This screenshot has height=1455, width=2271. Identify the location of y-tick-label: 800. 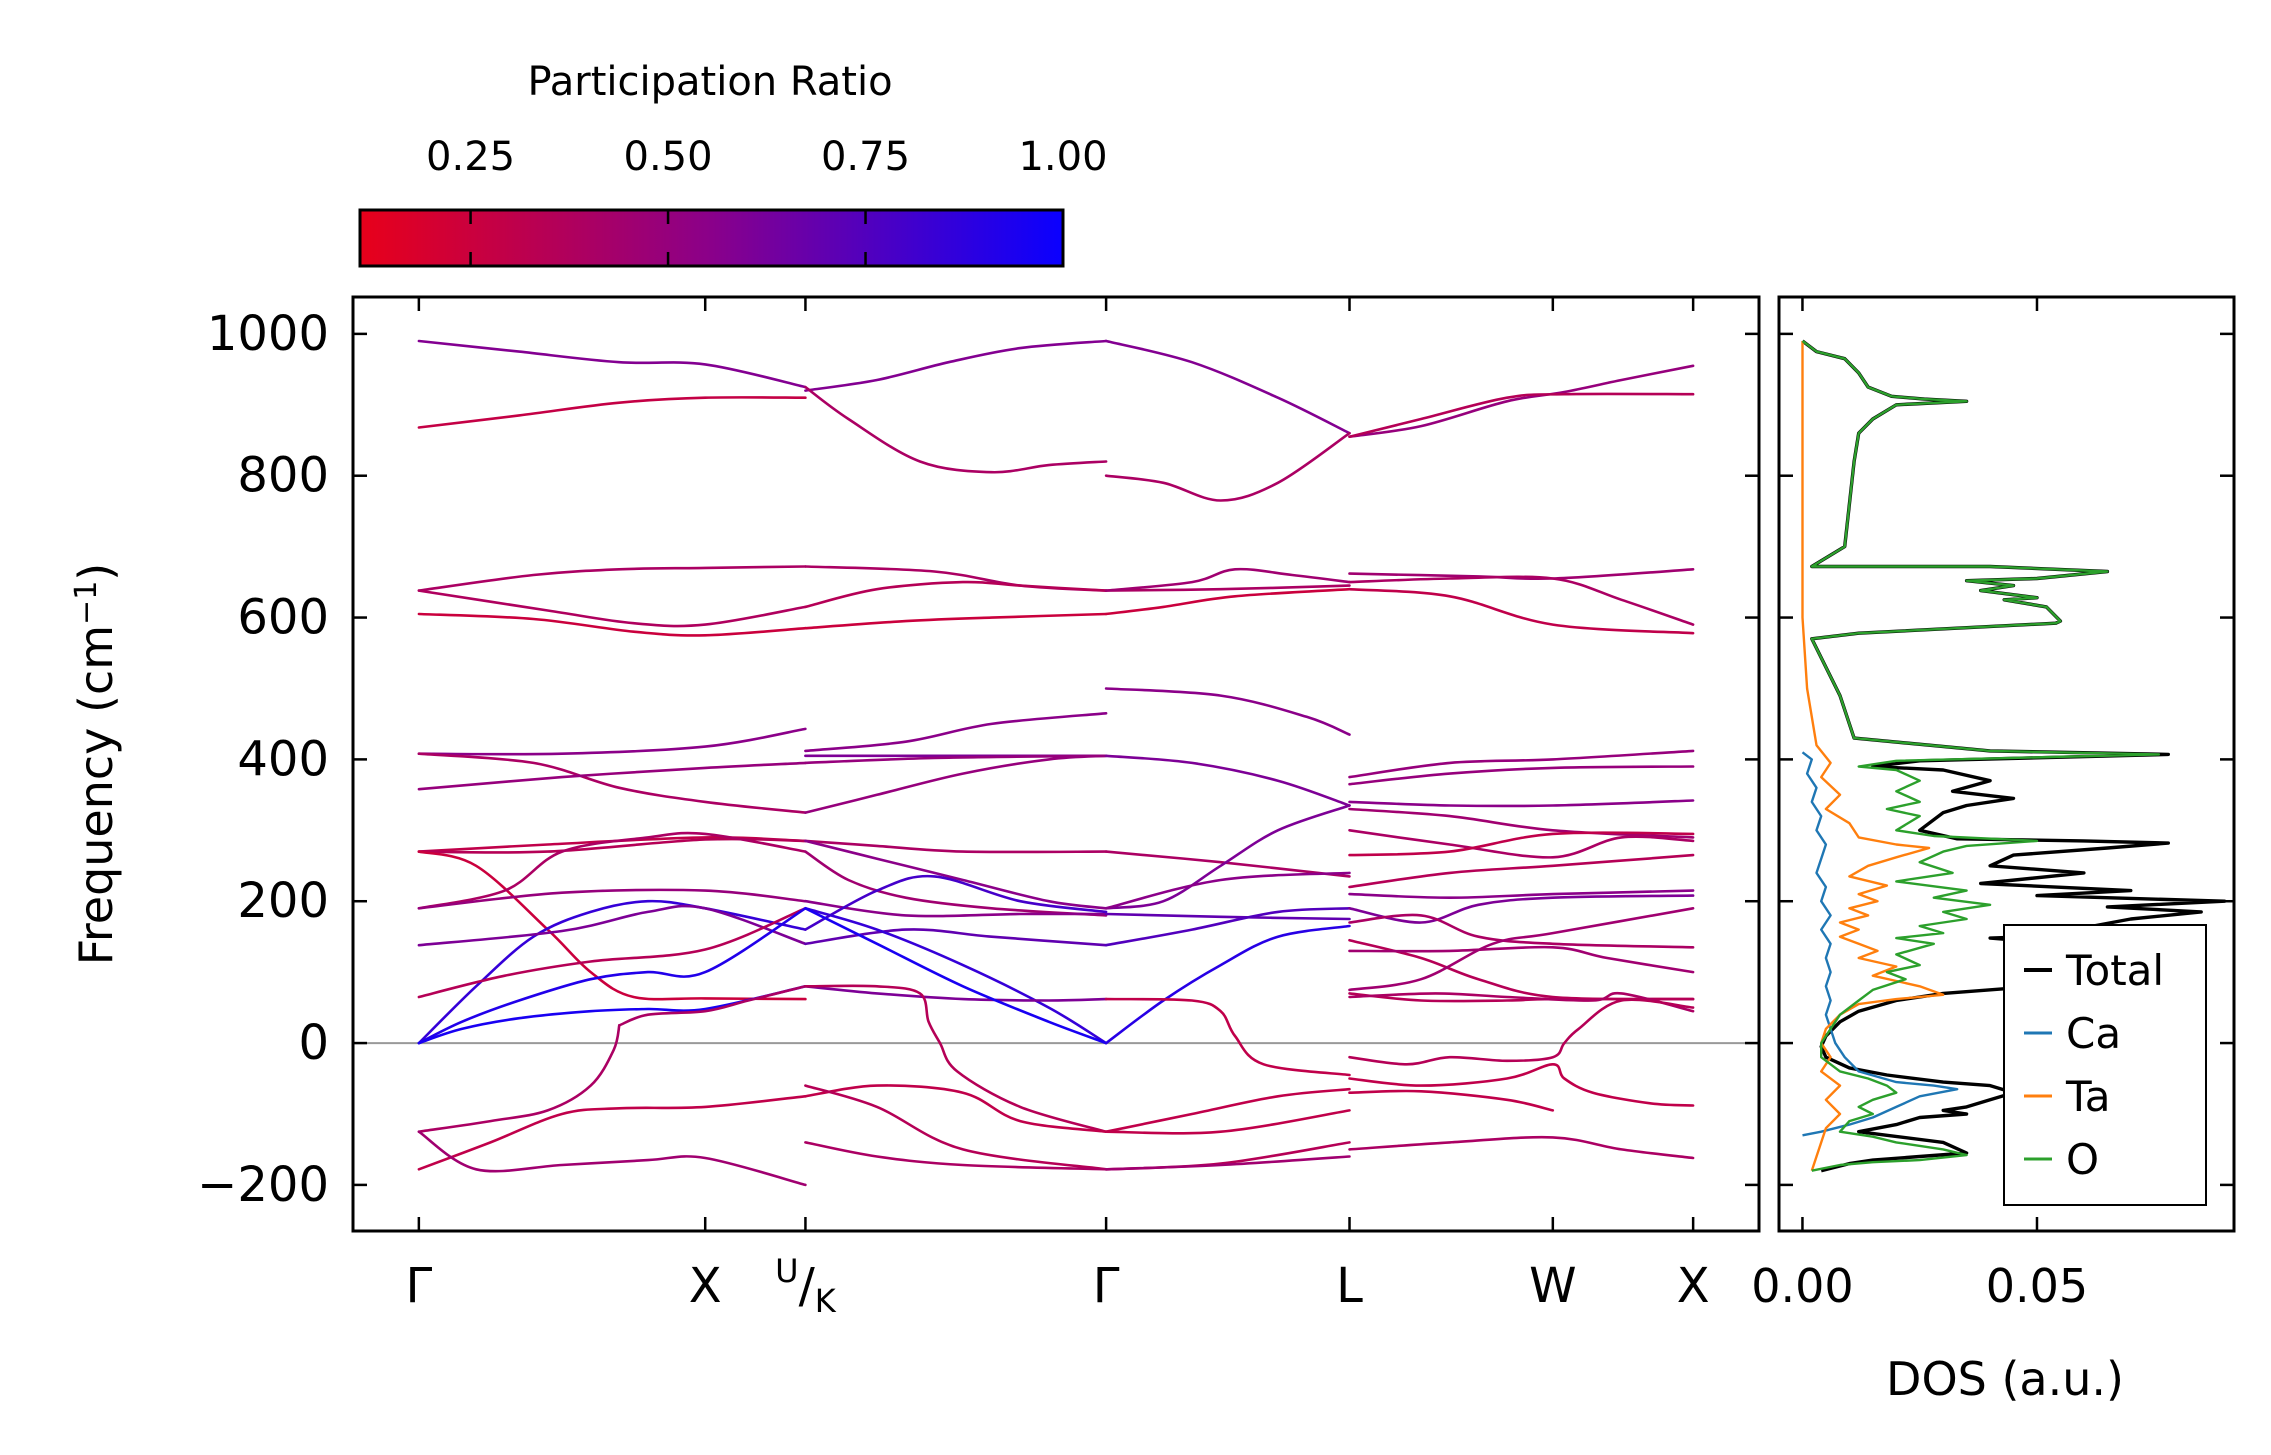
(283, 476).